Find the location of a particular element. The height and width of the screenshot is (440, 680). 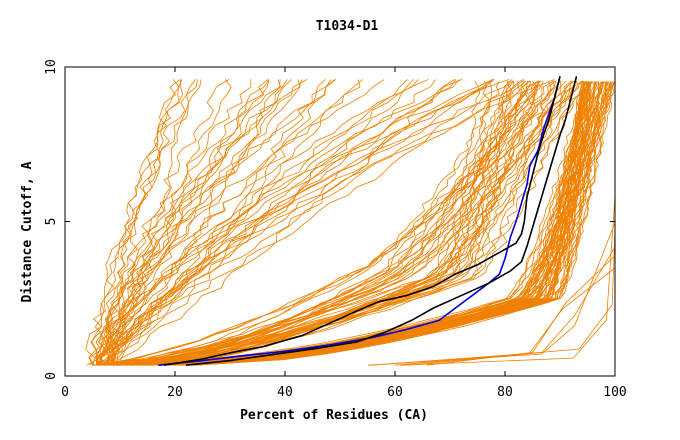

chart-title: T1034-D1 is located at coordinates (347, 26).